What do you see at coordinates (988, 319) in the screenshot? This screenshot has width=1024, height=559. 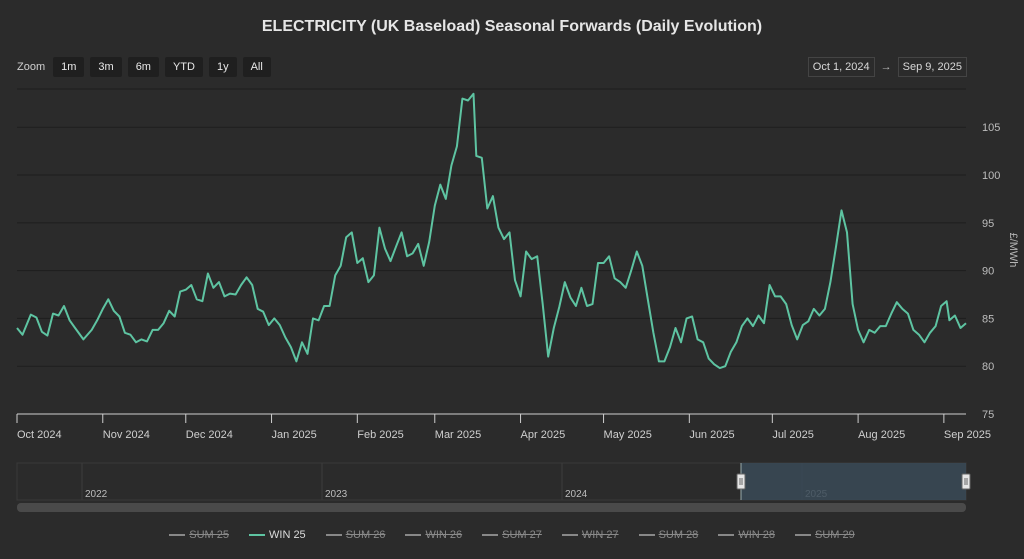 I see `y-tick-label: 85` at bounding box center [988, 319].